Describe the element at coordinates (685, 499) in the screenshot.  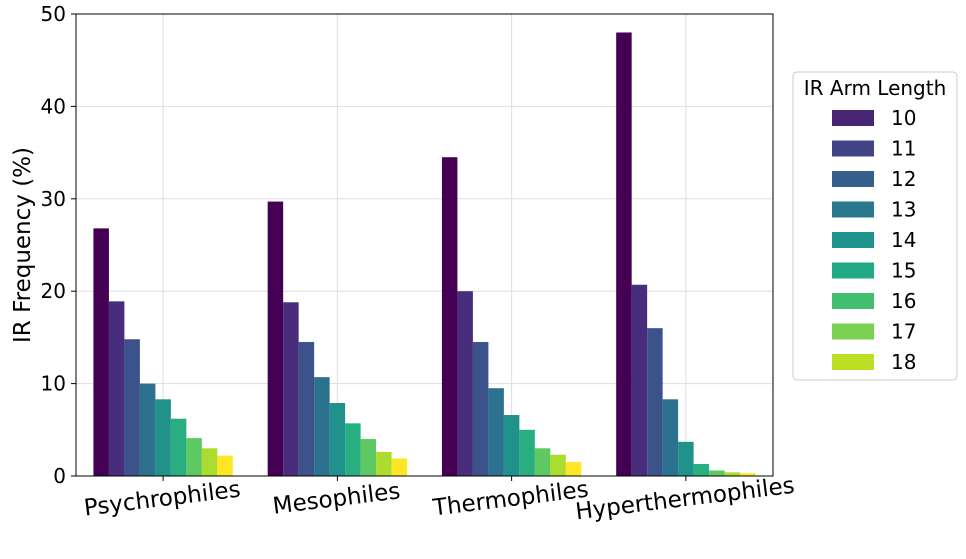
I see `x-tick-label-hyperthermophiles: Hyperthermophiles` at that location.